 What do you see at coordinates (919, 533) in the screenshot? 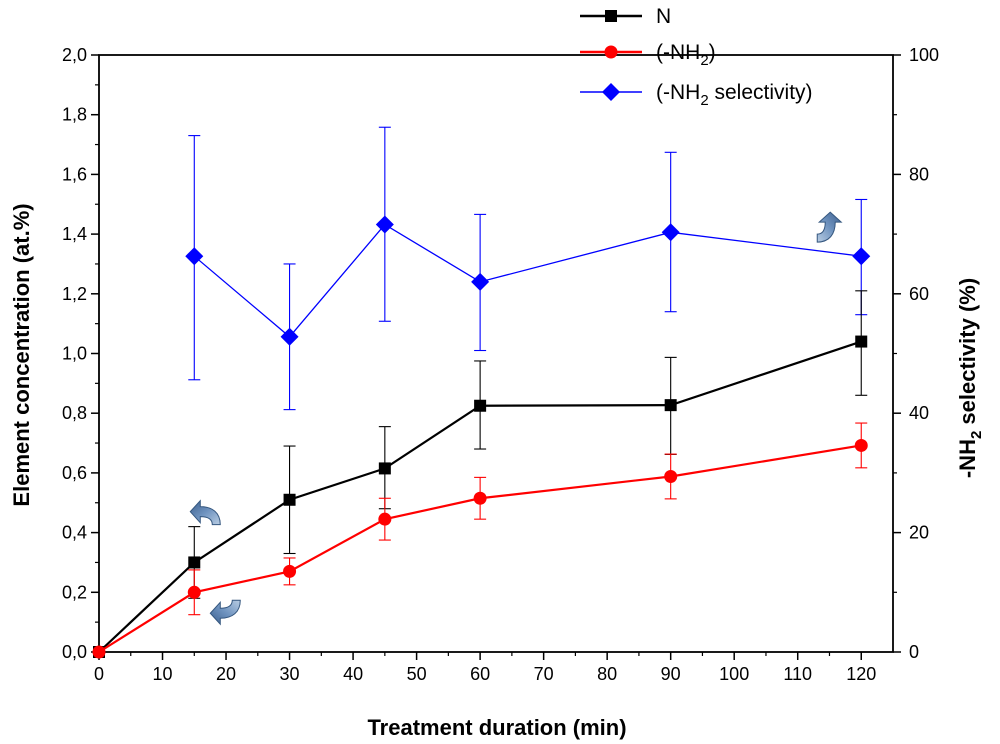
I see `y-right-tick-label: 20` at bounding box center [919, 533].